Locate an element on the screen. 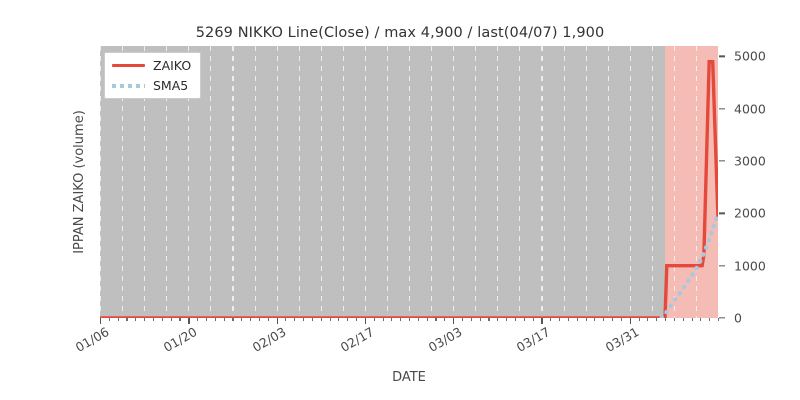 This screenshot has width=800, height=400. x-tick-label: 01/20 is located at coordinates (180, 340).